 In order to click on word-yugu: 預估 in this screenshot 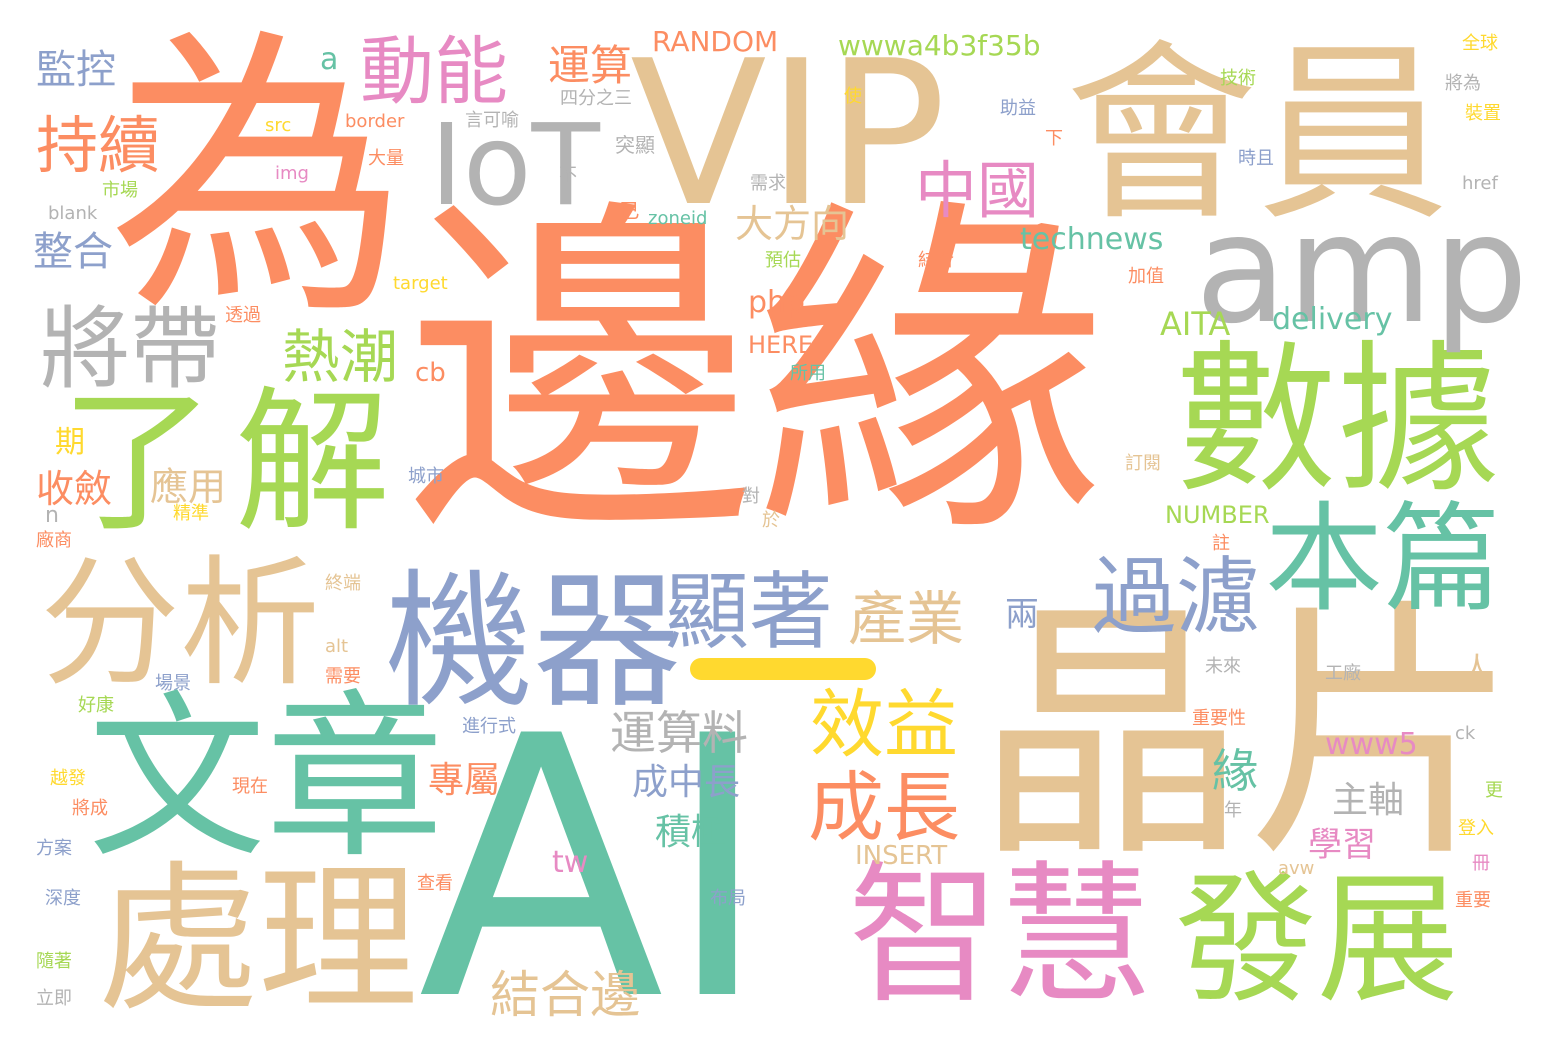, I will do `click(783, 260)`.